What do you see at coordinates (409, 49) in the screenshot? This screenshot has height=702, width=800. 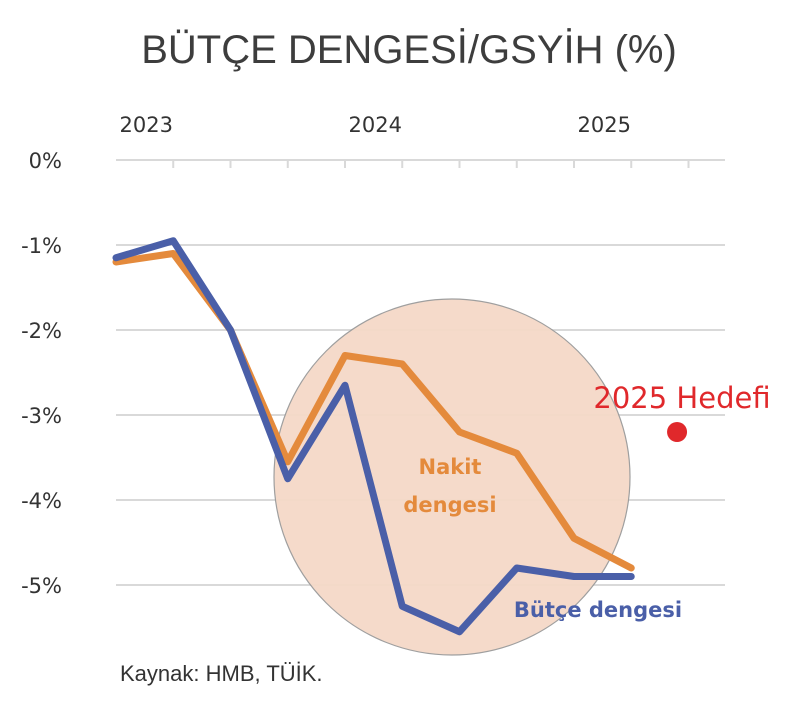 I see `chart-title: BÜTÇE DENGESİ/GSYİH (%)` at bounding box center [409, 49].